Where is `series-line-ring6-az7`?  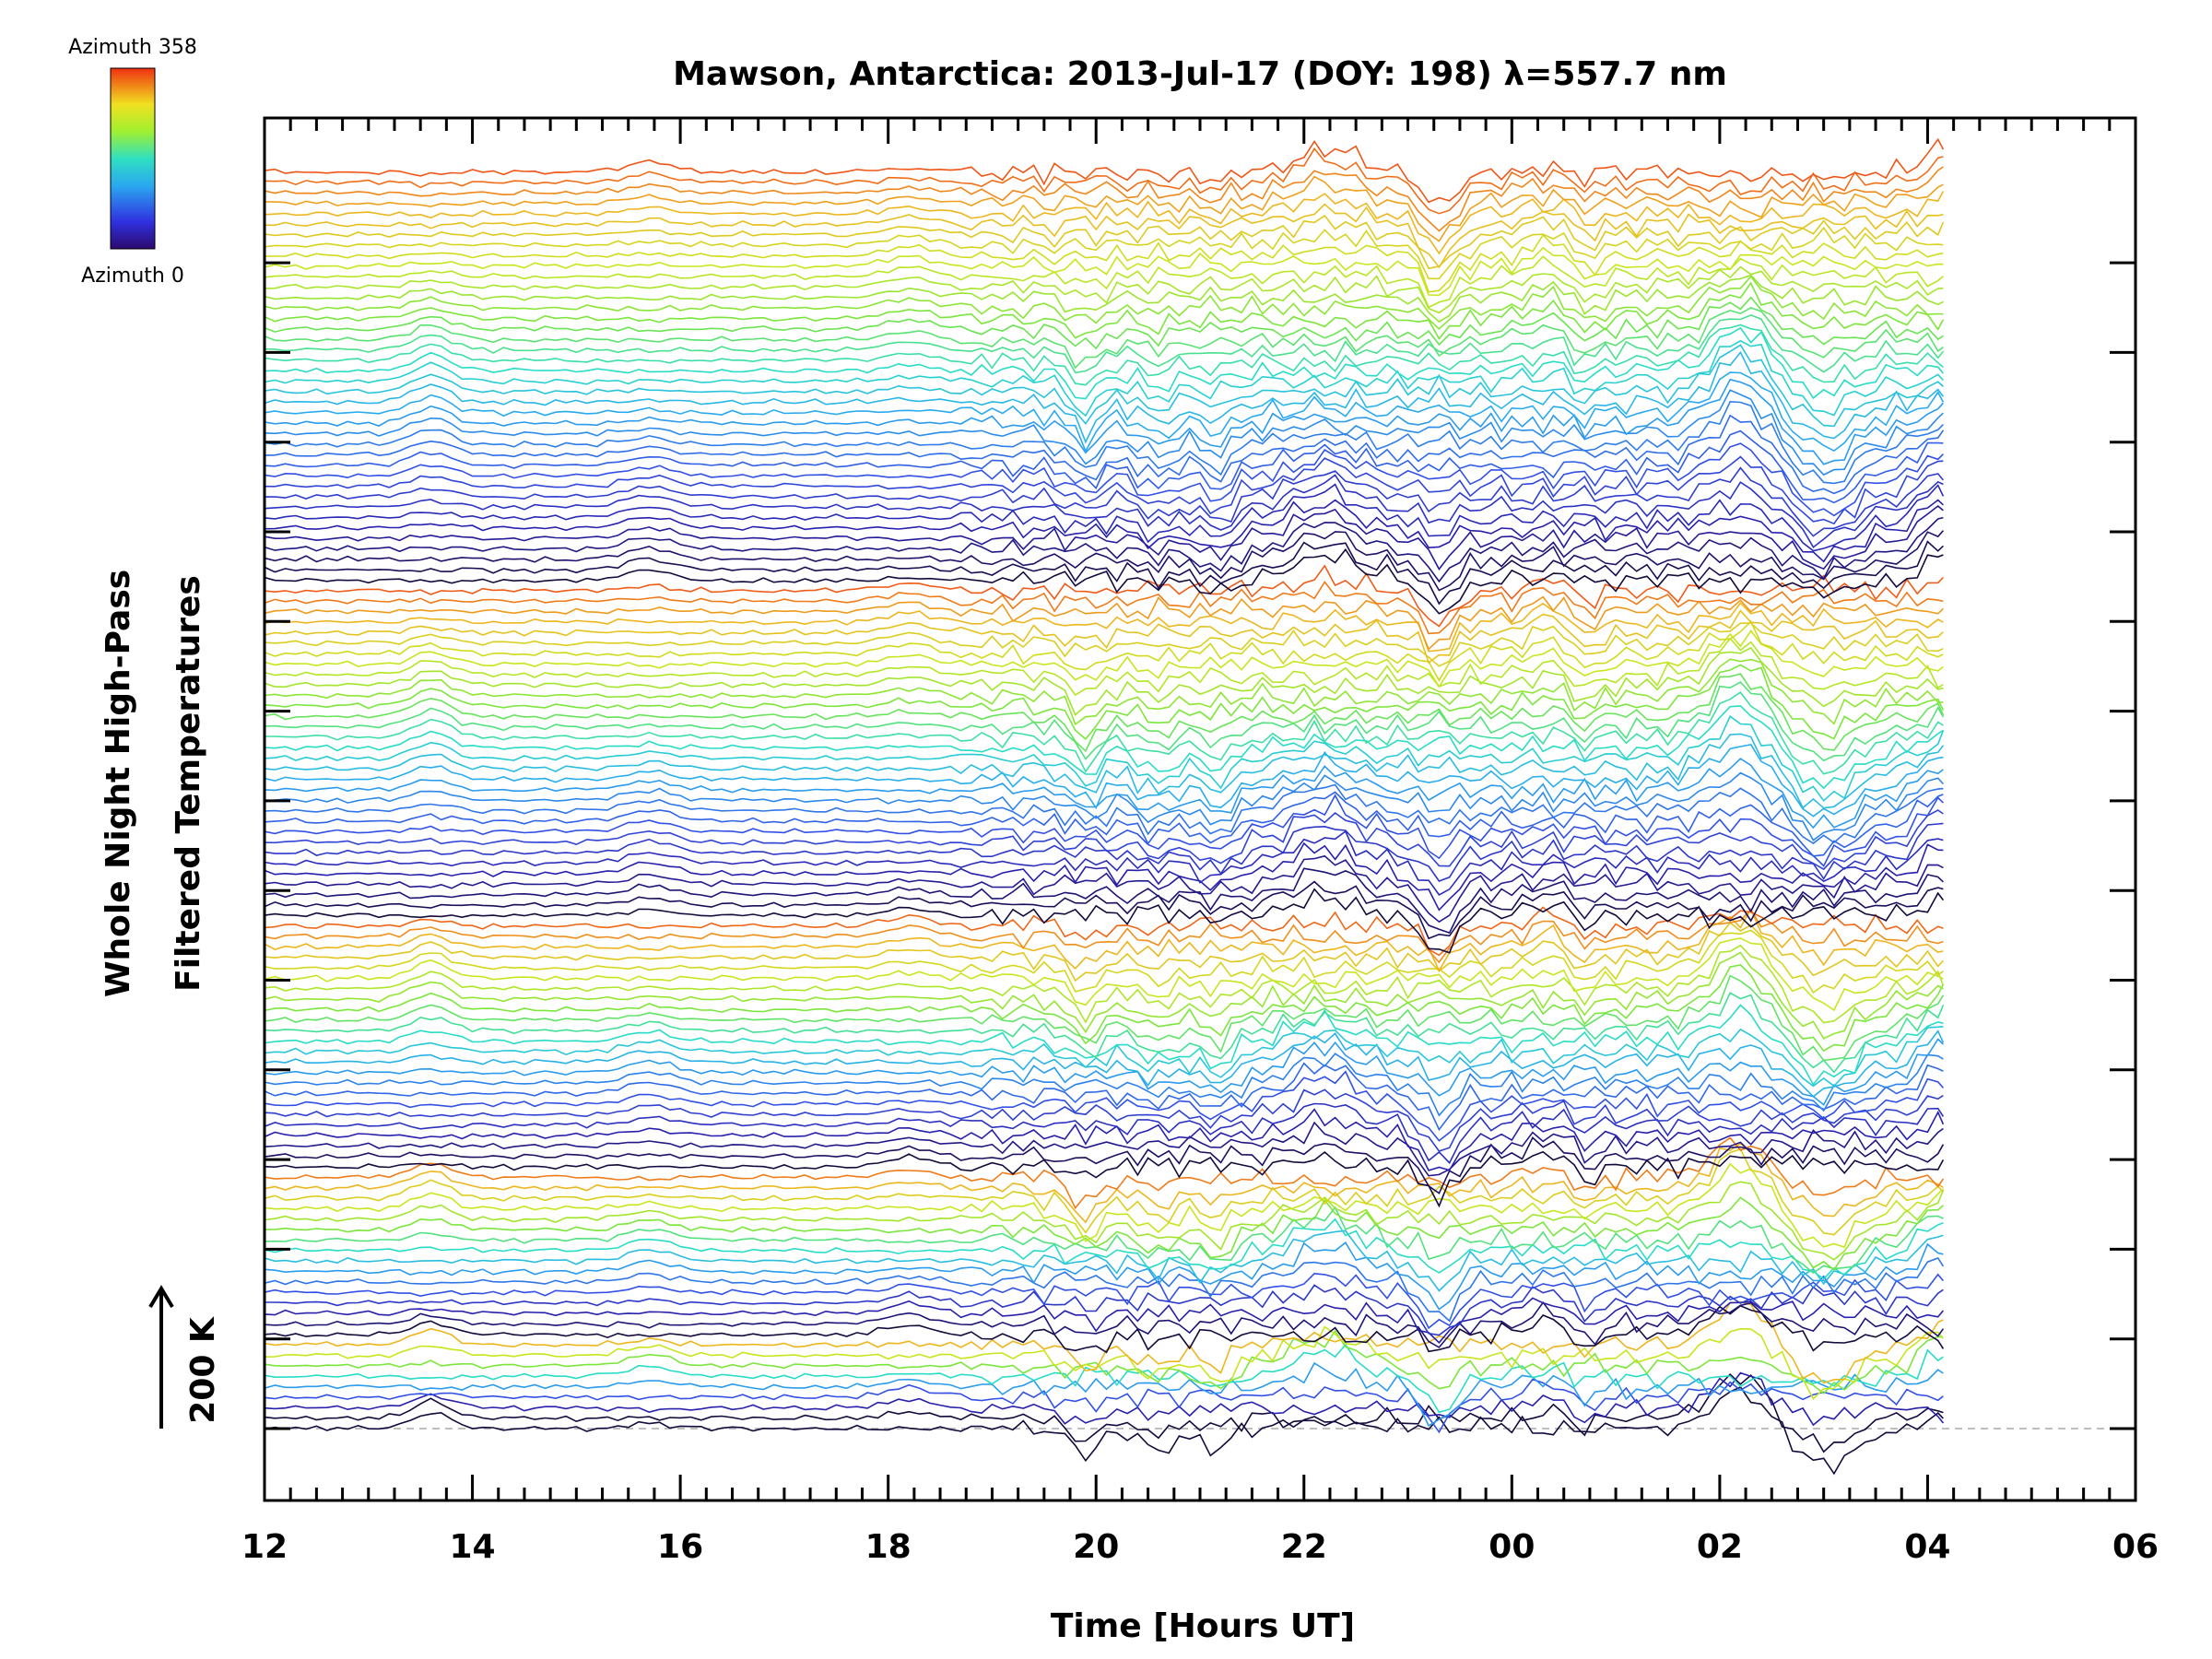 series-line-ring6-az7 is located at coordinates (1104, 511).